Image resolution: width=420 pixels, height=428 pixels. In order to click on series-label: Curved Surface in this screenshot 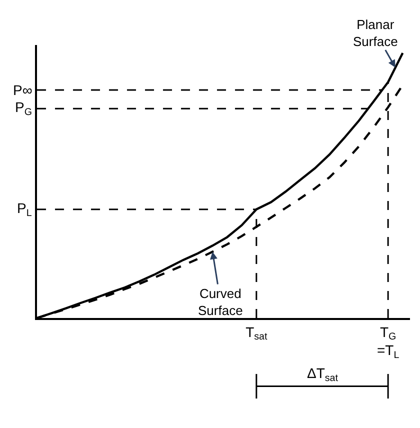, I will do `click(220, 302)`.